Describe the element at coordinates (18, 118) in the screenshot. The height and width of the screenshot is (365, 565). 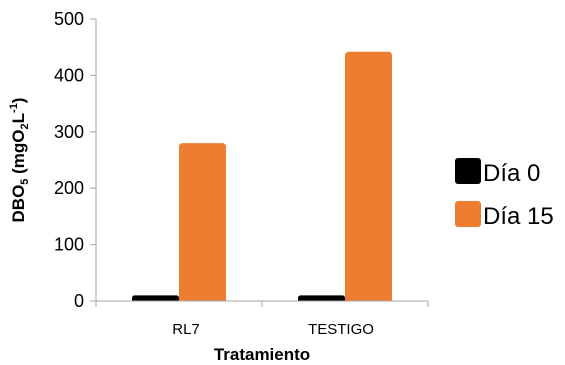
I see `y-title-unit-l: L` at that location.